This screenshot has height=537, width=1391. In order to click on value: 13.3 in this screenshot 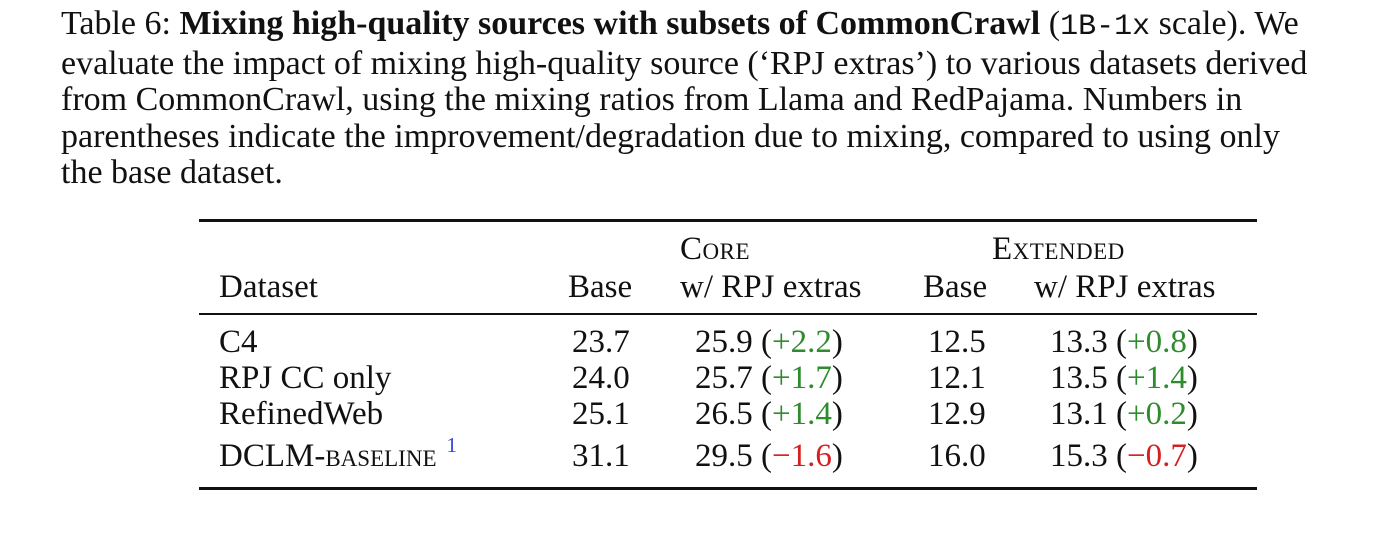, I will do `click(1079, 342)`.